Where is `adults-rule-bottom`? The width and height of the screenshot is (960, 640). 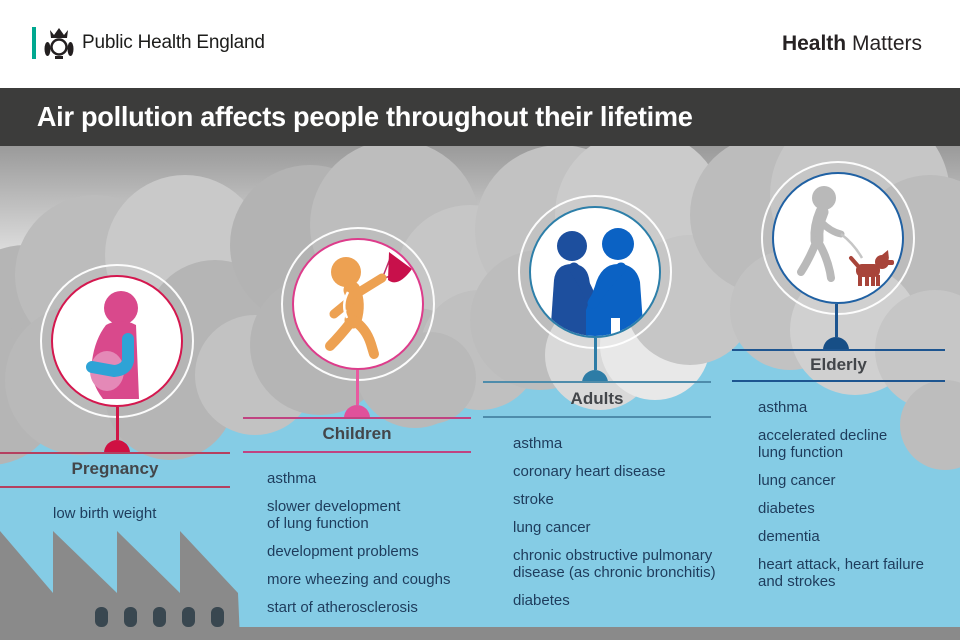 adults-rule-bottom is located at coordinates (597, 417).